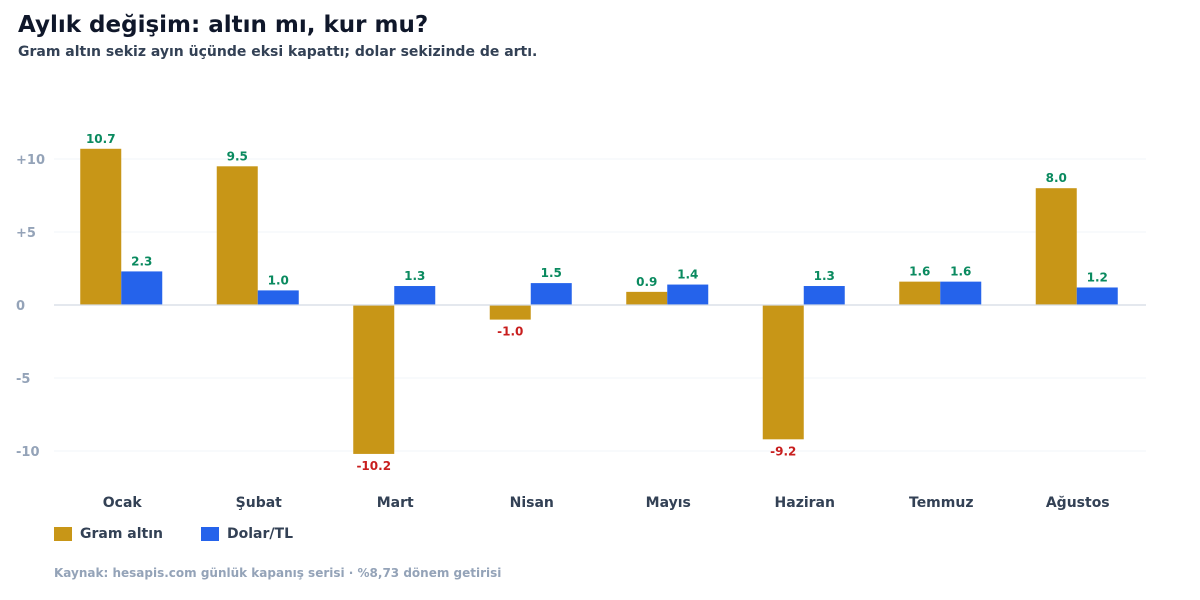 The width and height of the screenshot is (1200, 600). Describe the element at coordinates (101, 139) in the screenshot. I see `data-label-gold: 10.7` at that location.